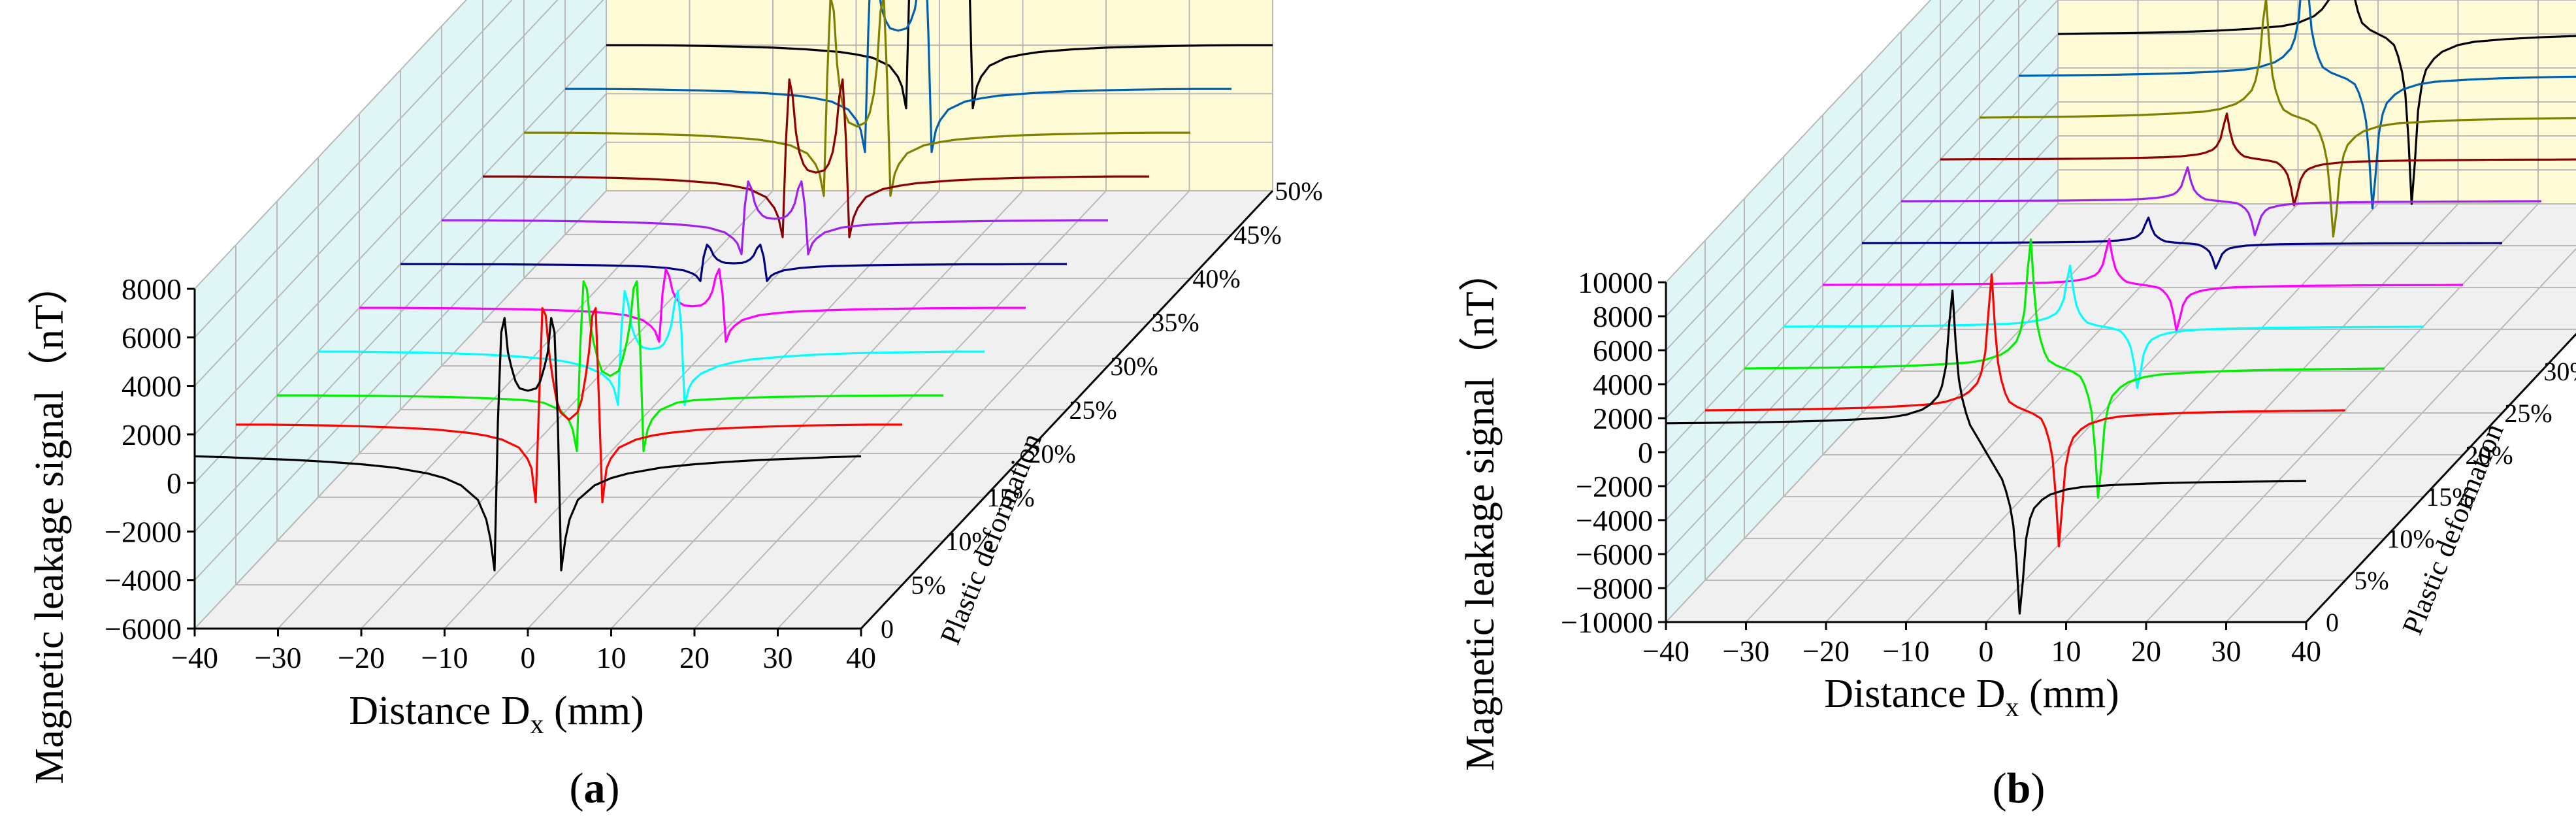 This screenshot has height=822, width=2576. What do you see at coordinates (1216, 278) in the screenshot?
I see `z-tick-label: 40%` at bounding box center [1216, 278].